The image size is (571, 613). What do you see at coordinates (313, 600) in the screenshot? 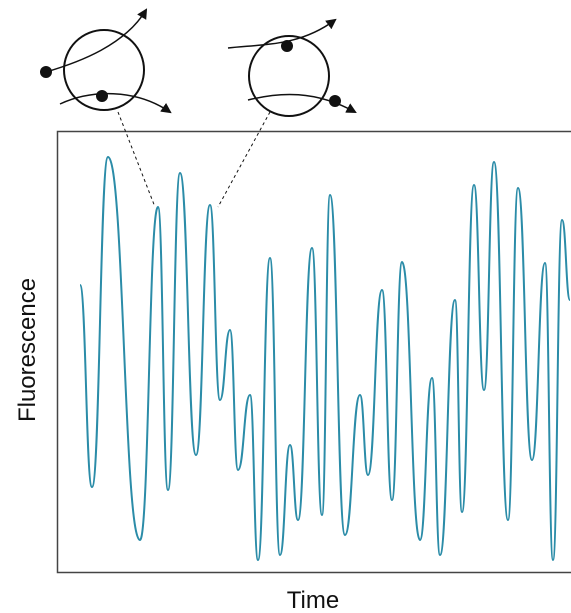
I see `x-axis-label: Time` at bounding box center [313, 600].